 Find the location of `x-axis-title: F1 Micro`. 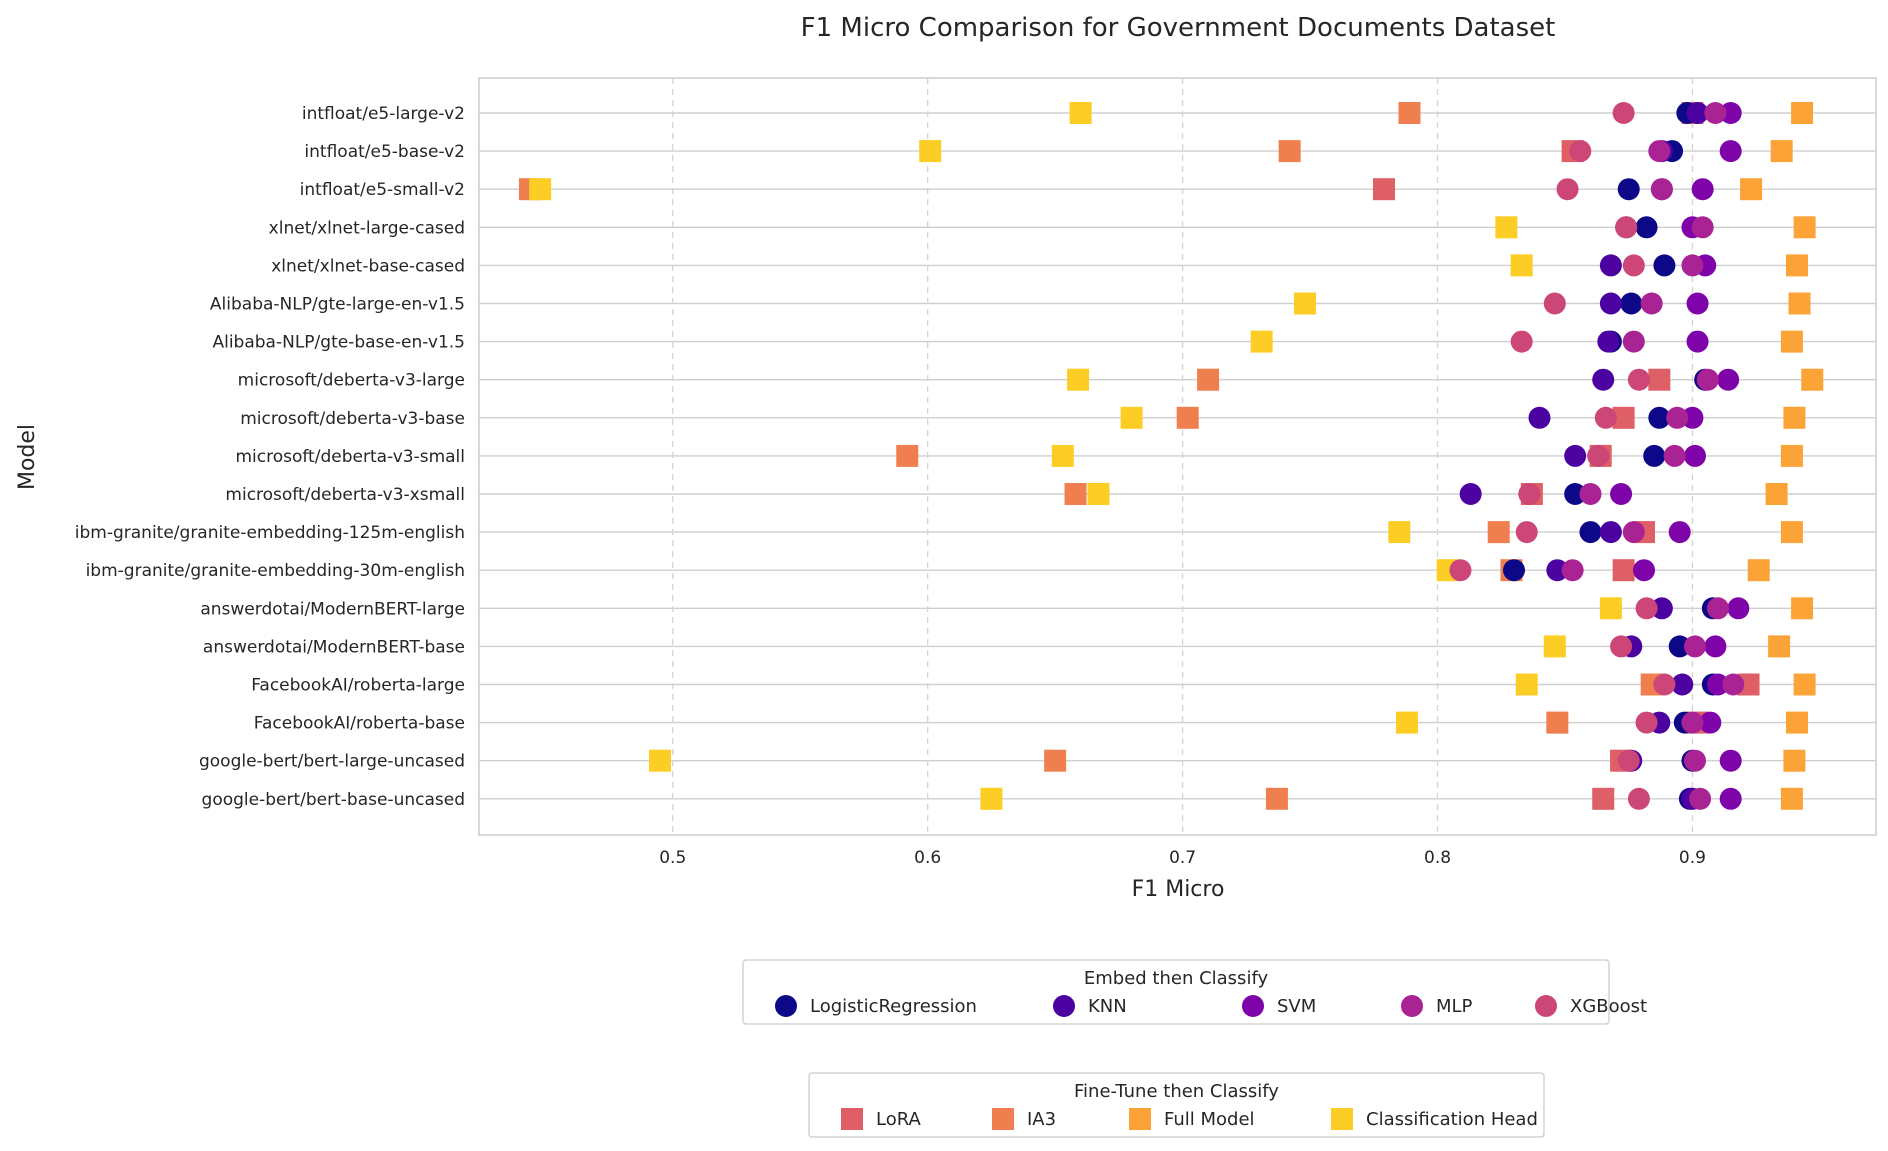

x-axis-title: F1 Micro is located at coordinates (1178, 889).